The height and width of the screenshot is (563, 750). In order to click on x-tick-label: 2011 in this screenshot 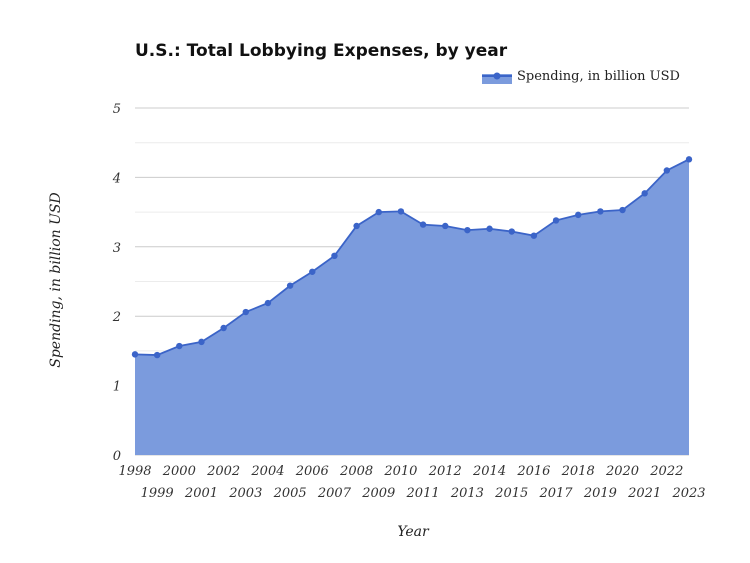, I will do `click(423, 493)`.